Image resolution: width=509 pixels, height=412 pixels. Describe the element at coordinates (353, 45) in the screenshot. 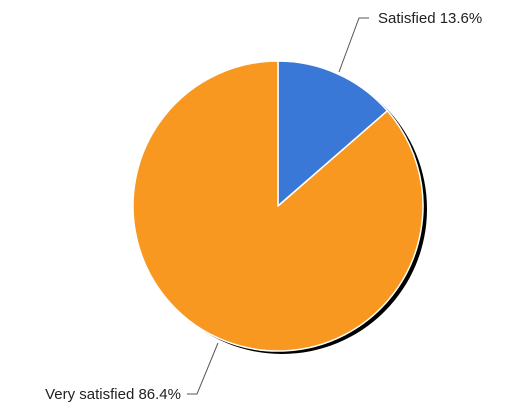

I see `leader-line-satisfied` at that location.